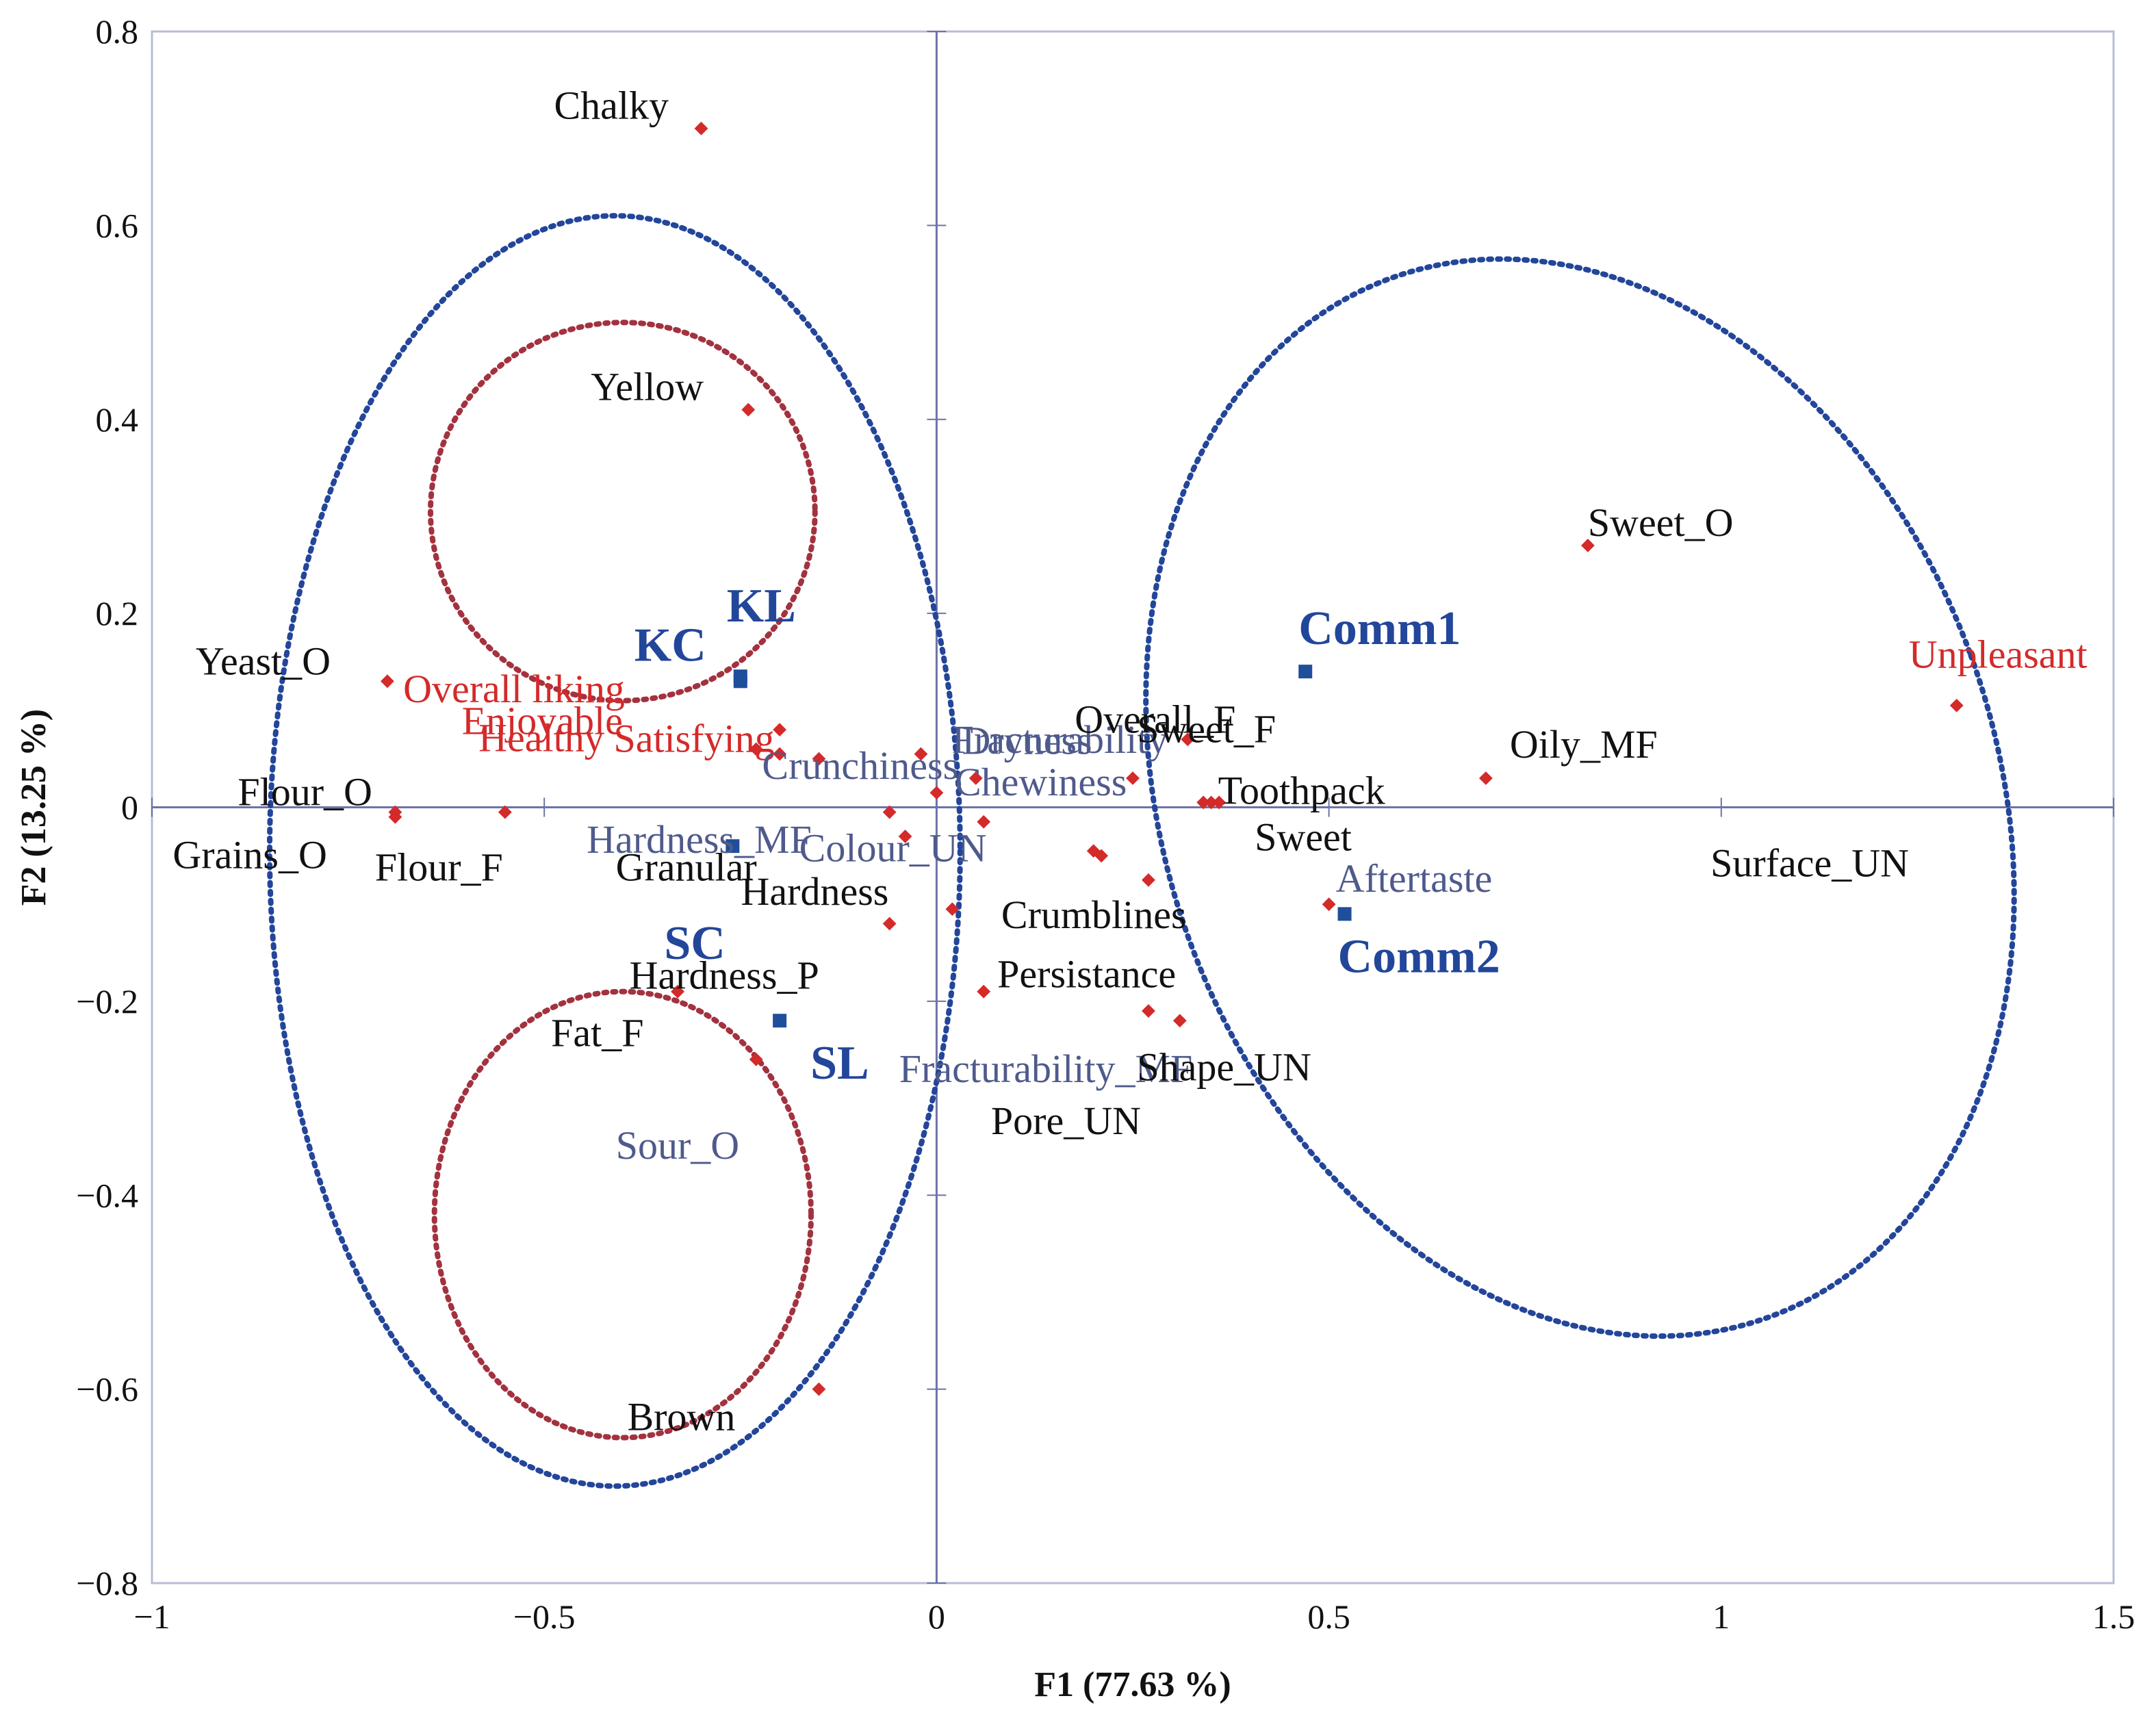 The width and height of the screenshot is (2156, 1720). What do you see at coordinates (748, 409) in the screenshot?
I see `point-yellow` at bounding box center [748, 409].